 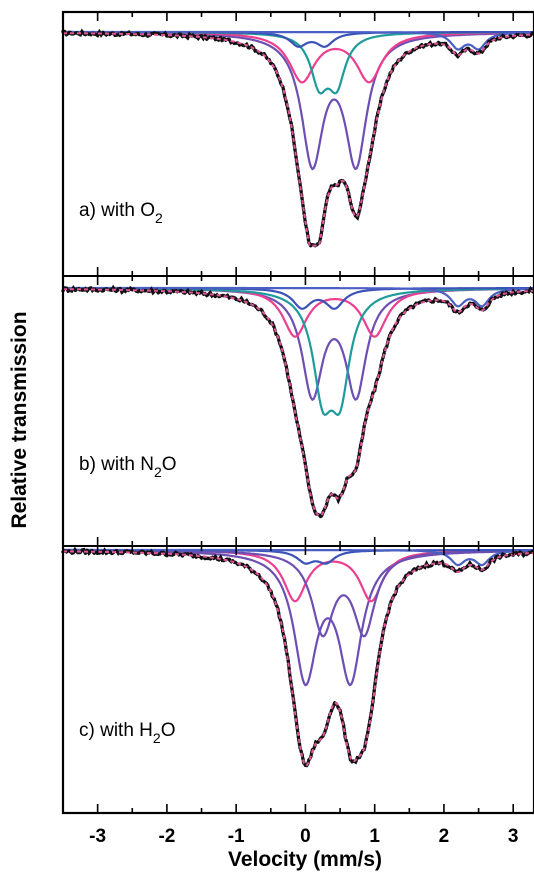 What do you see at coordinates (305, 859) in the screenshot?
I see `x-axis-title: Velocity (mm/s)` at bounding box center [305, 859].